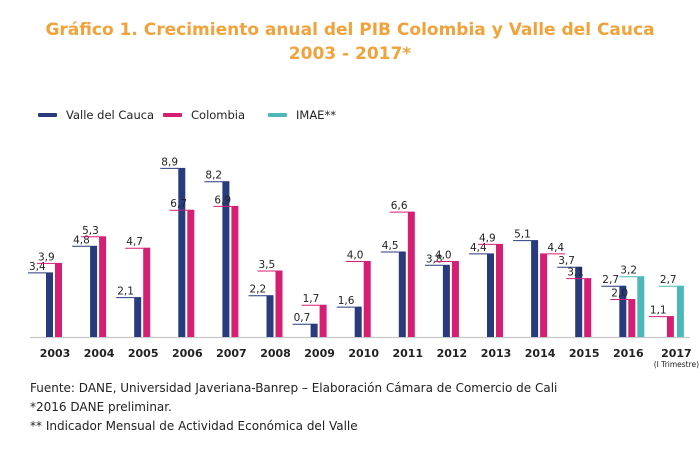  Describe the element at coordinates (411, 274) in the screenshot. I see `bar-colombia-2011` at that location.